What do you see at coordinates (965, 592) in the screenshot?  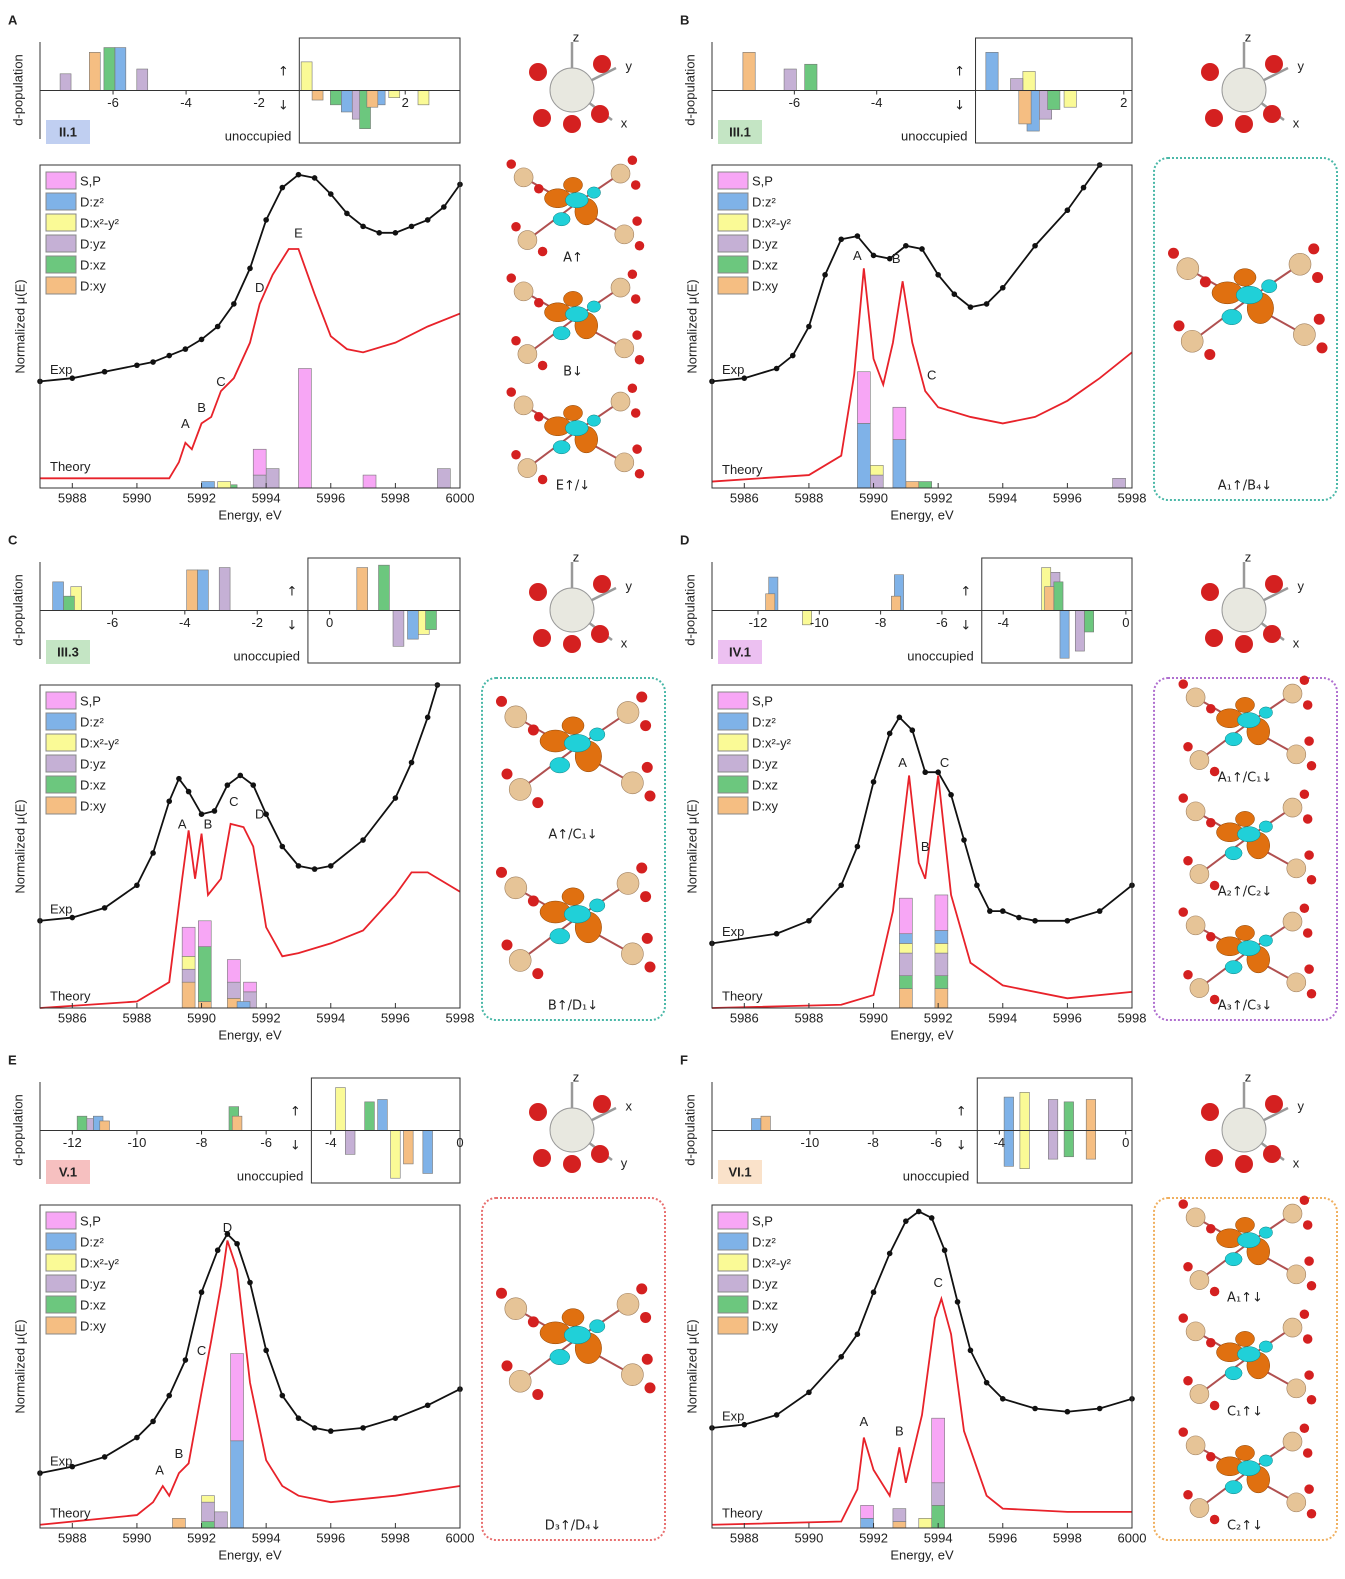 I see `spin-up: ↑` at bounding box center [965, 592].